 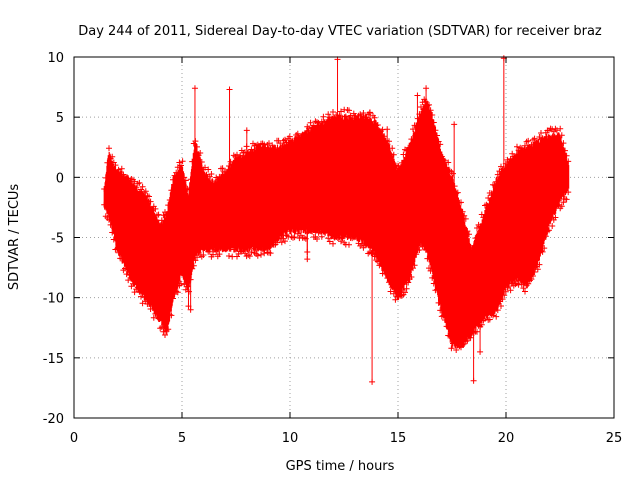 What do you see at coordinates (60, 178) in the screenshot?
I see `y-tick-label: 0` at bounding box center [60, 178].